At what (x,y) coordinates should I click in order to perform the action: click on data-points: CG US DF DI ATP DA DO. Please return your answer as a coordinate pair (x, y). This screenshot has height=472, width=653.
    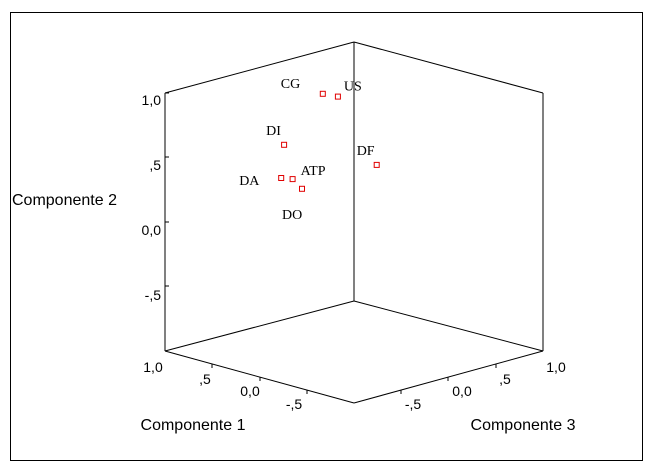
    Looking at the image, I should click on (309, 150).